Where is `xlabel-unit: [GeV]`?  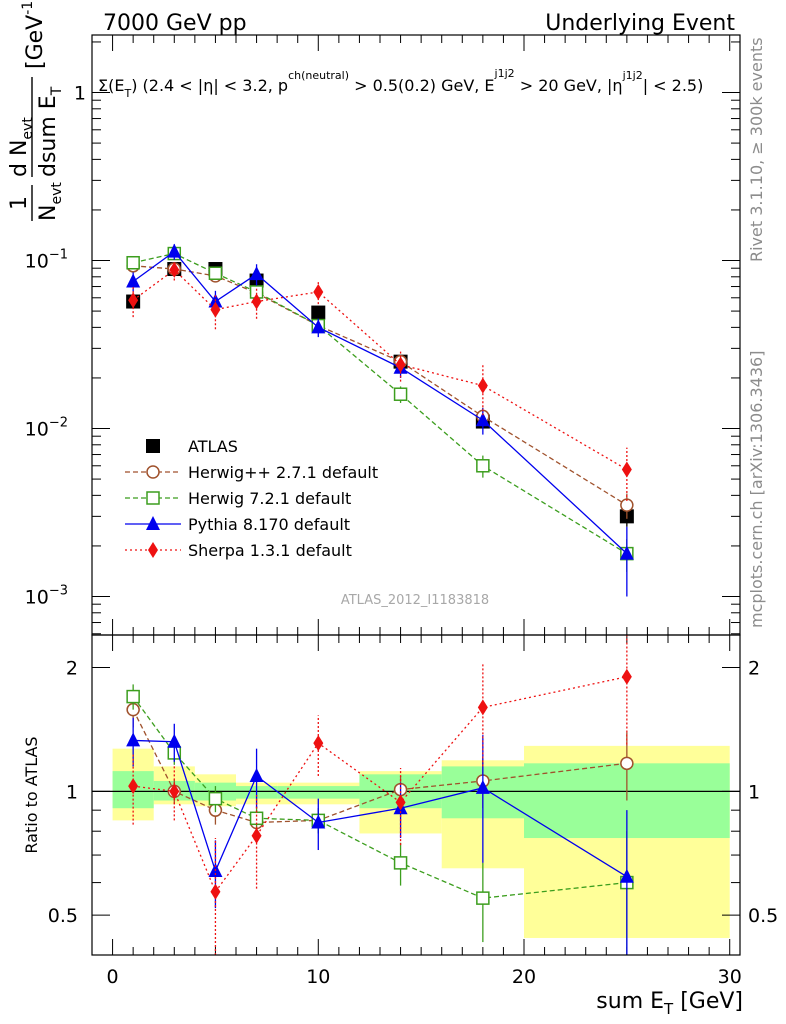
xlabel-unit: [GeV] is located at coordinates (708, 1001).